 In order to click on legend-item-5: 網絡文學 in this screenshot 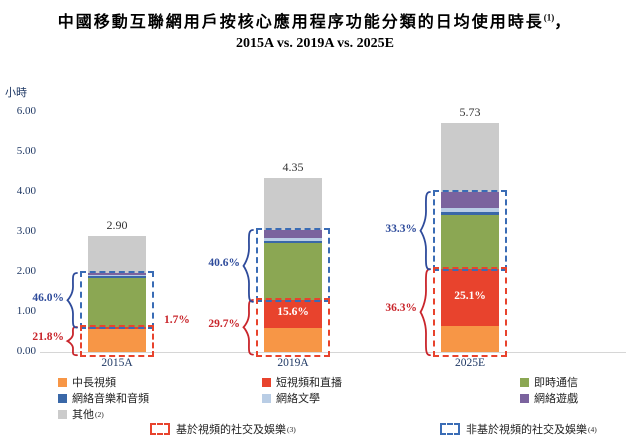, I will do `click(291, 398)`.